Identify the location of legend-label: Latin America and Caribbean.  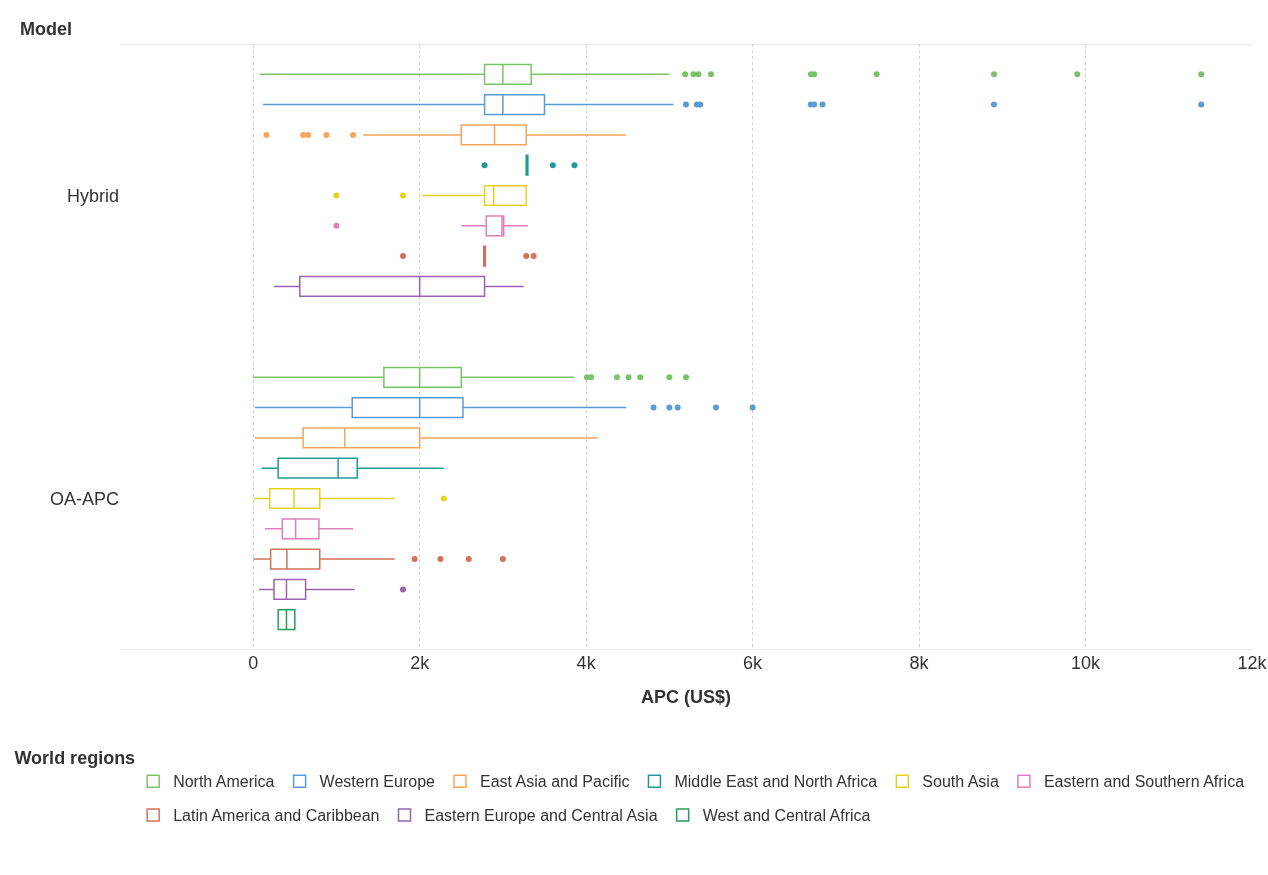
(276, 816).